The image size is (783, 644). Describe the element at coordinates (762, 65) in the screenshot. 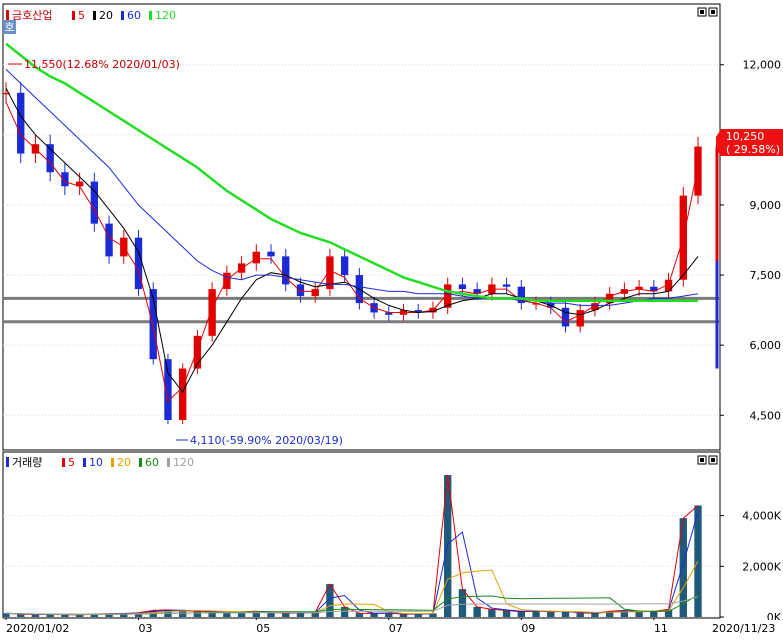

I see `y-tick-label: 12,000` at that location.